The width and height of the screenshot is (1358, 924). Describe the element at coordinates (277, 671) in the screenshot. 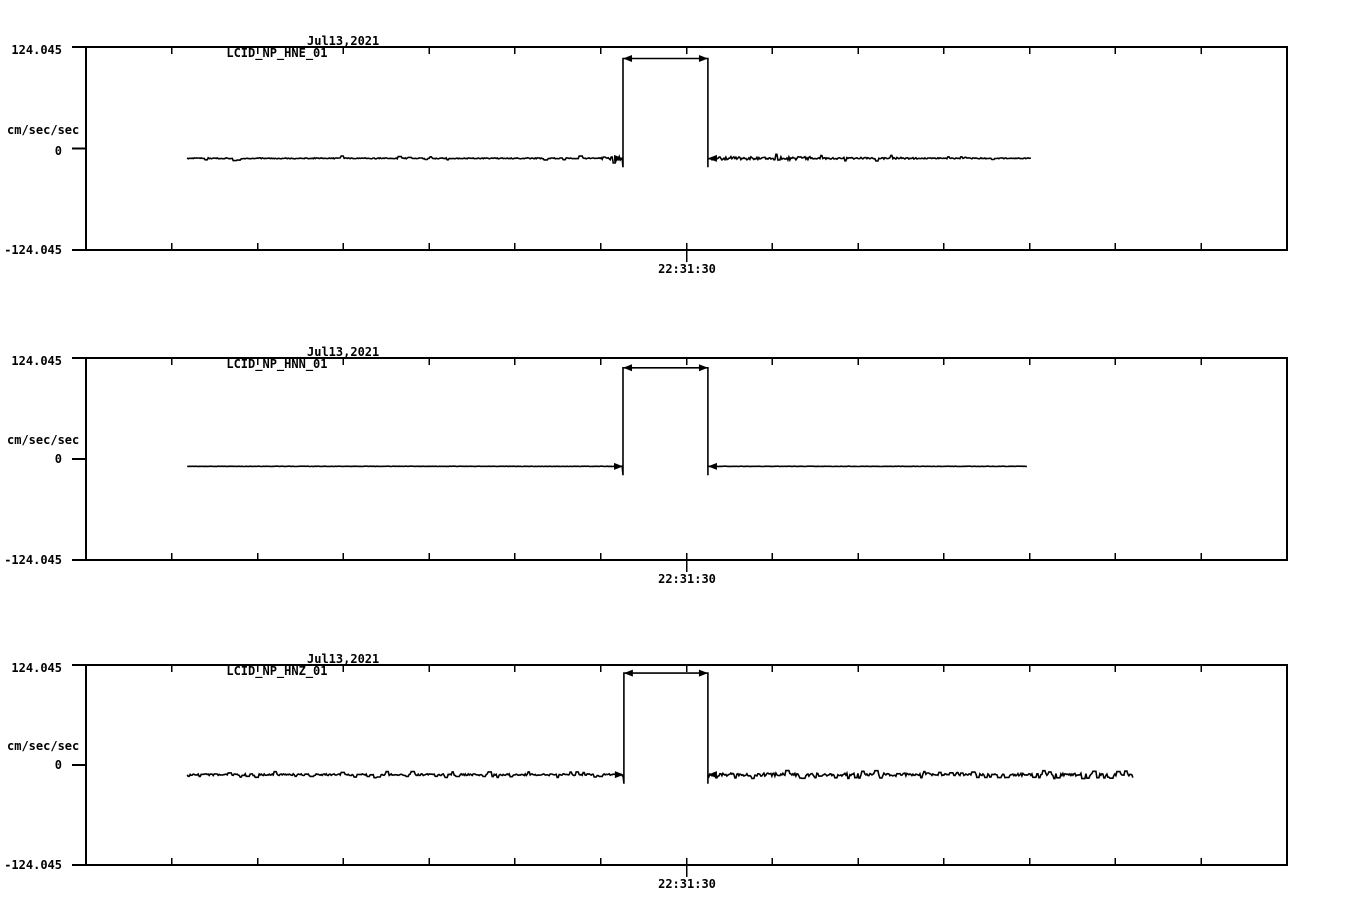

I see `station-channel-label: LCID_NP_HNZ_01` at that location.